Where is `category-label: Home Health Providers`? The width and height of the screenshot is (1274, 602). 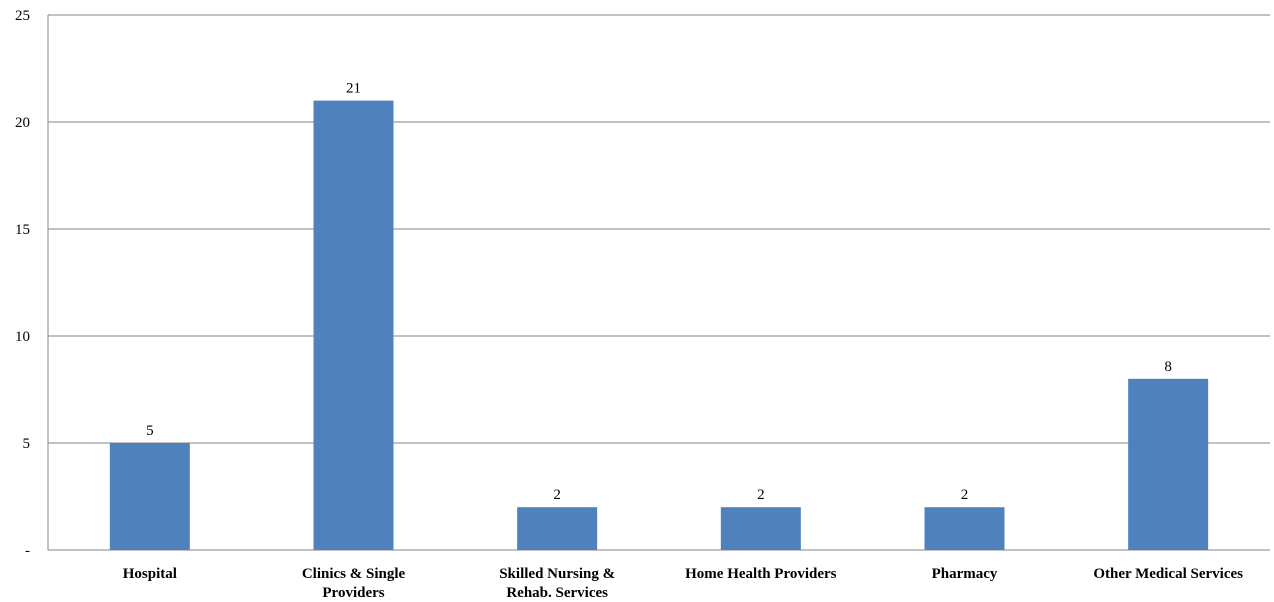
category-label: Home Health Providers is located at coordinates (761, 574).